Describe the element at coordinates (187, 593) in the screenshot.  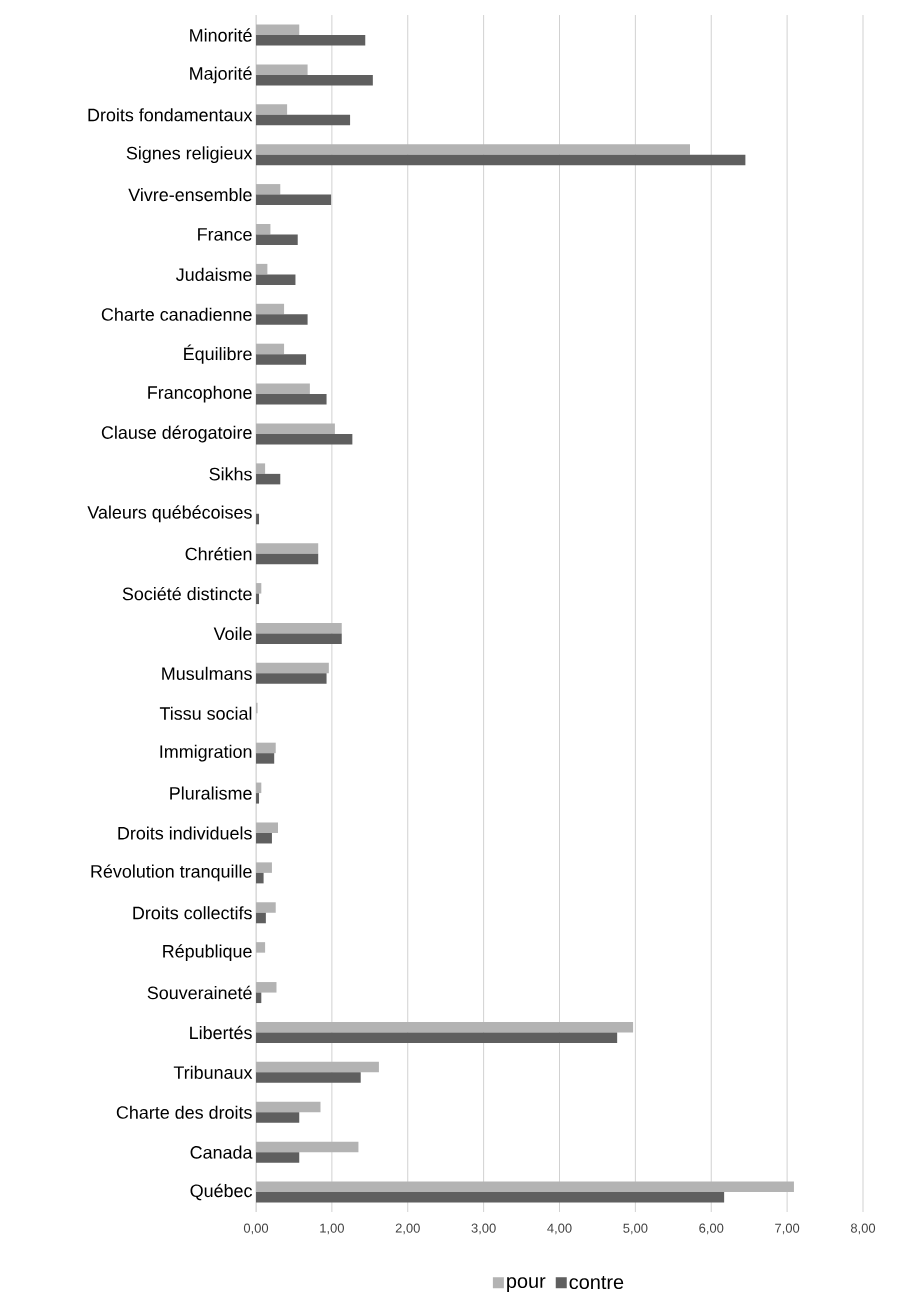
I see `y-tick-label: Société distincte` at that location.